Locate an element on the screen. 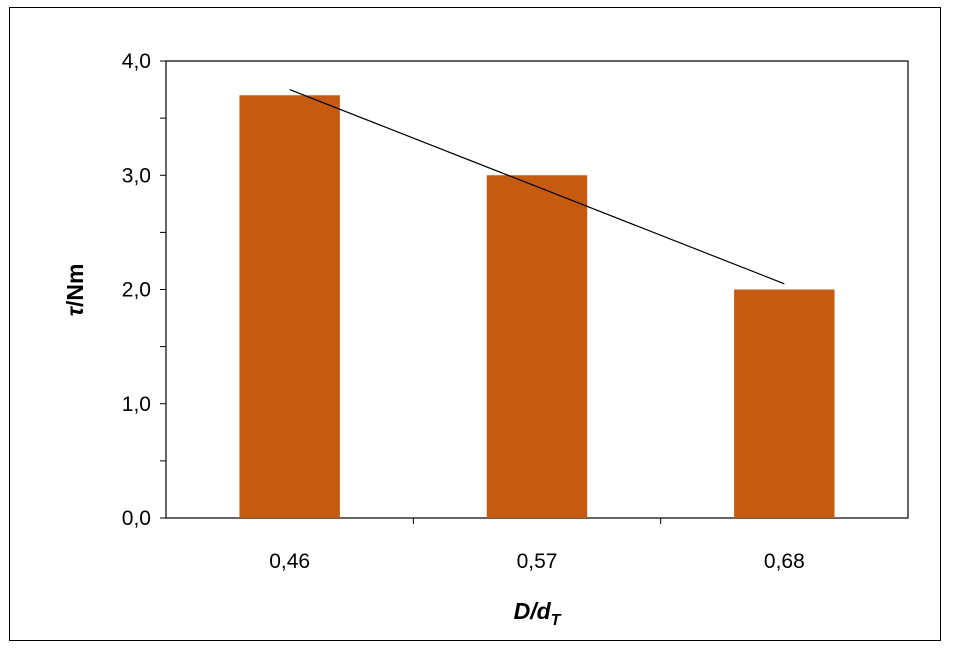 Image resolution: width=953 pixels, height=648 pixels. y-tick-label: 3,0 is located at coordinates (136, 175).